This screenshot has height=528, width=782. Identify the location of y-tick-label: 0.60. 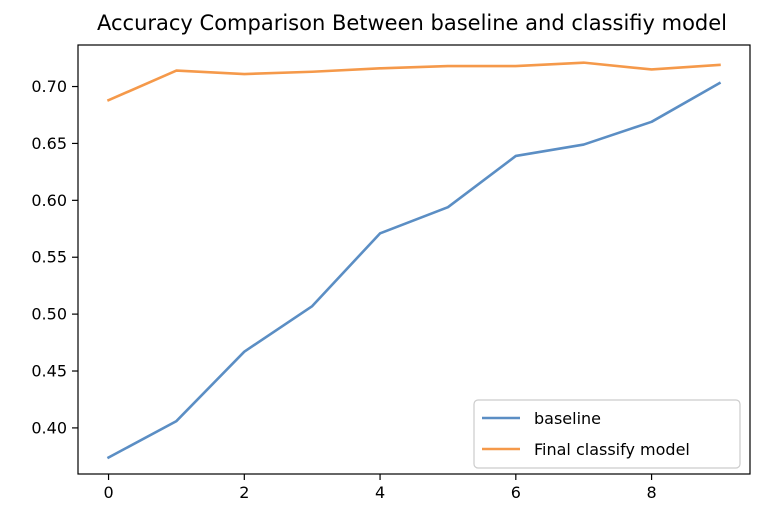
(49, 200).